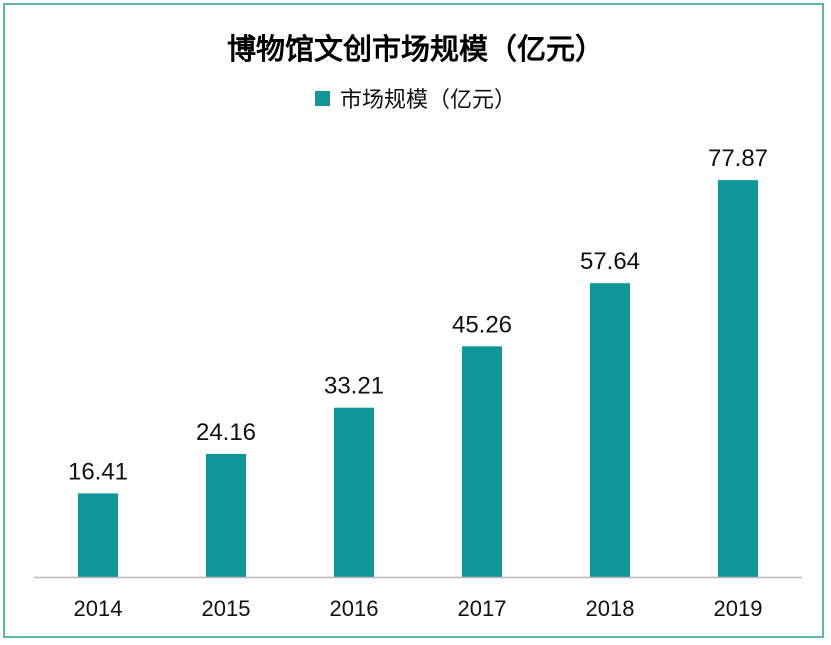 This screenshot has height=645, width=831. What do you see at coordinates (427, 100) in the screenshot?
I see `legend-label: 市场规模（亿元）` at bounding box center [427, 100].